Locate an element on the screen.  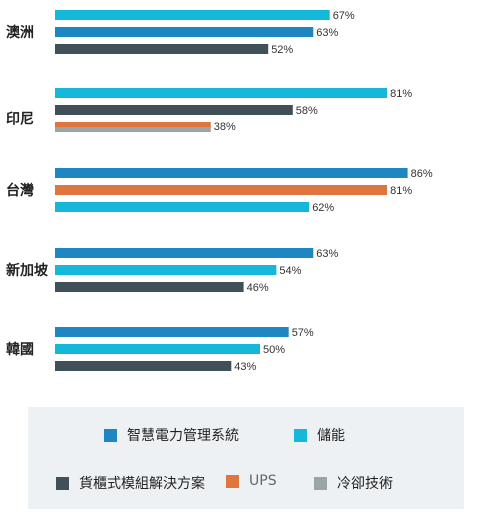
bar-value-label: 38% is located at coordinates (225, 127).